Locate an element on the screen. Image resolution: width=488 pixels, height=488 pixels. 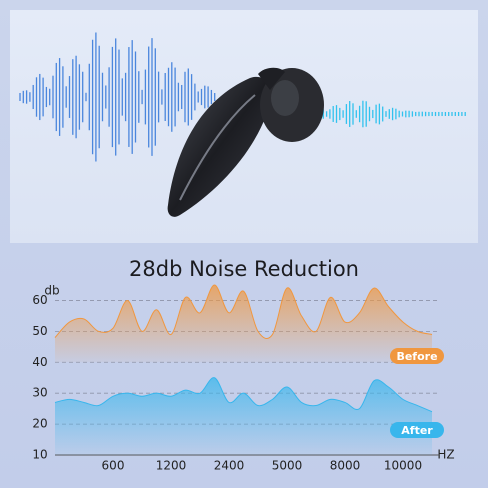
x-tick-label: 10000 is located at coordinates (403, 466).